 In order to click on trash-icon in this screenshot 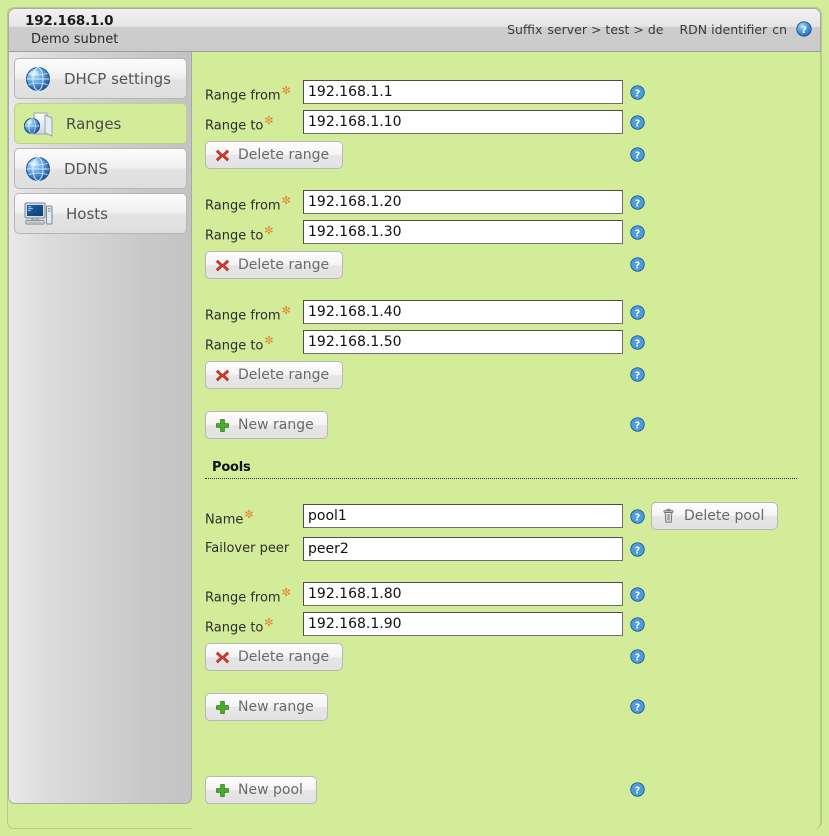, I will do `click(668, 516)`.